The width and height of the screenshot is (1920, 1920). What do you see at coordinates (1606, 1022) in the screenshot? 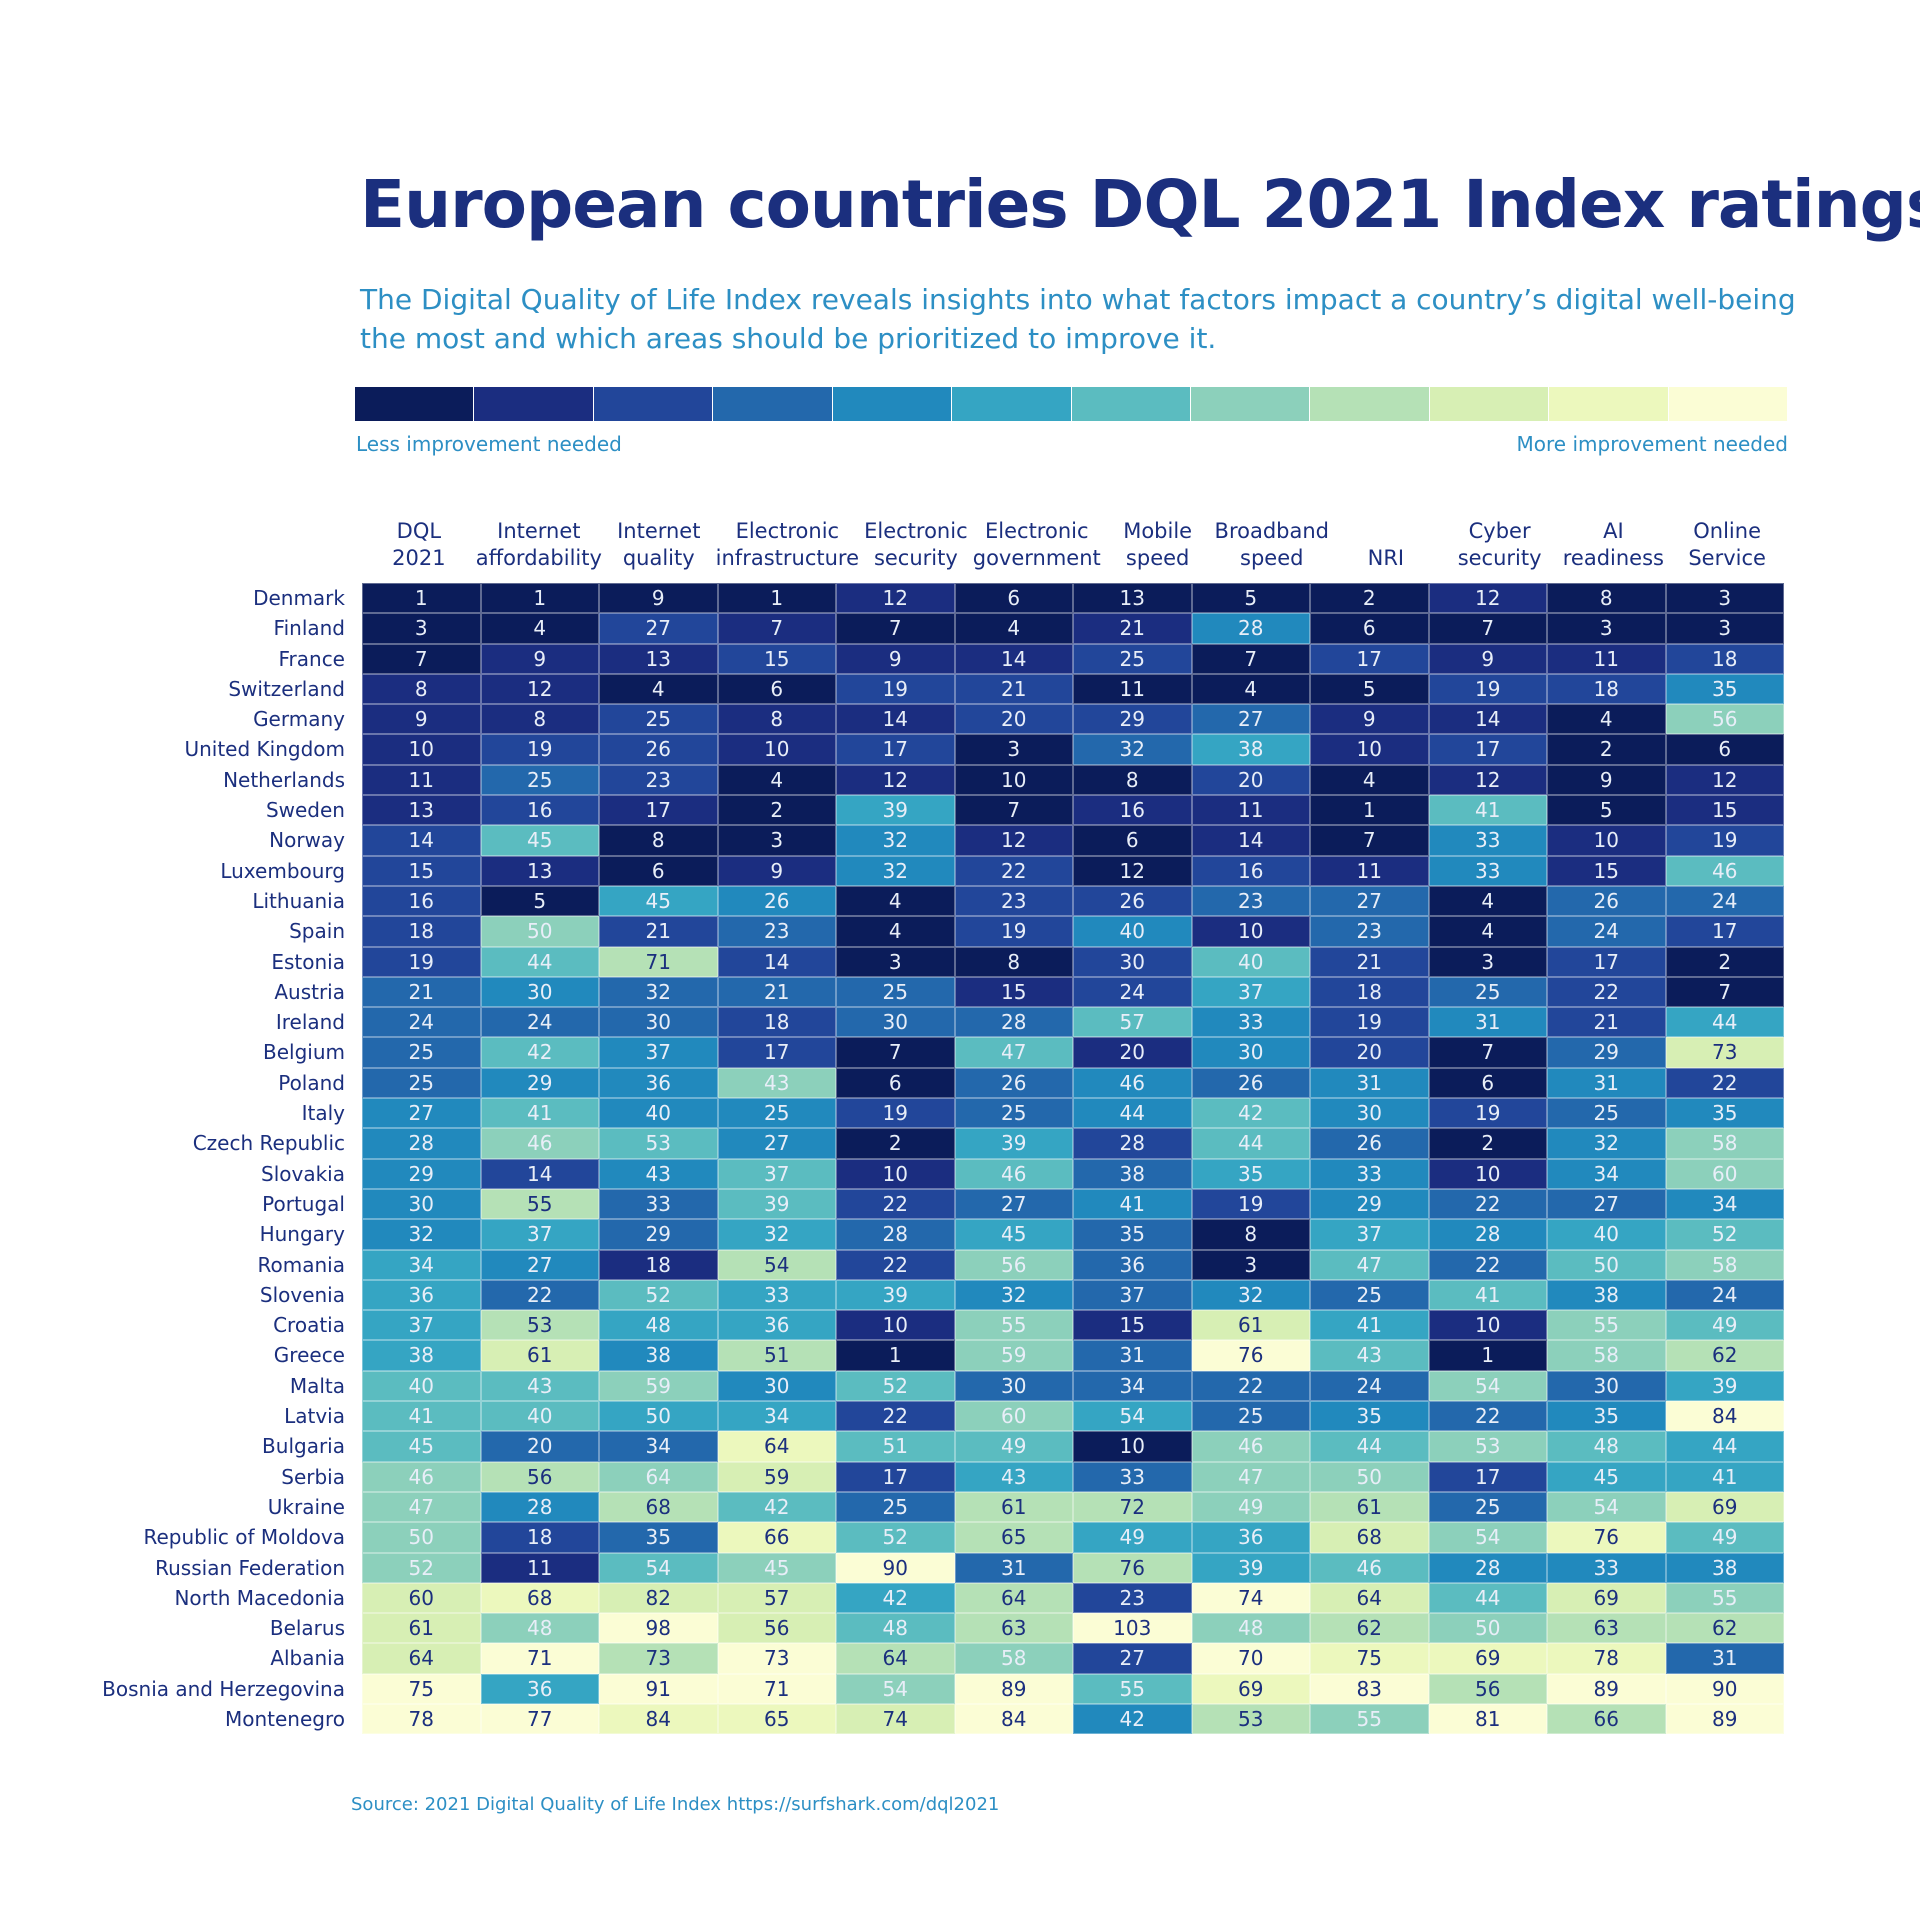
I see `heatmap-cell: 21` at bounding box center [1606, 1022].